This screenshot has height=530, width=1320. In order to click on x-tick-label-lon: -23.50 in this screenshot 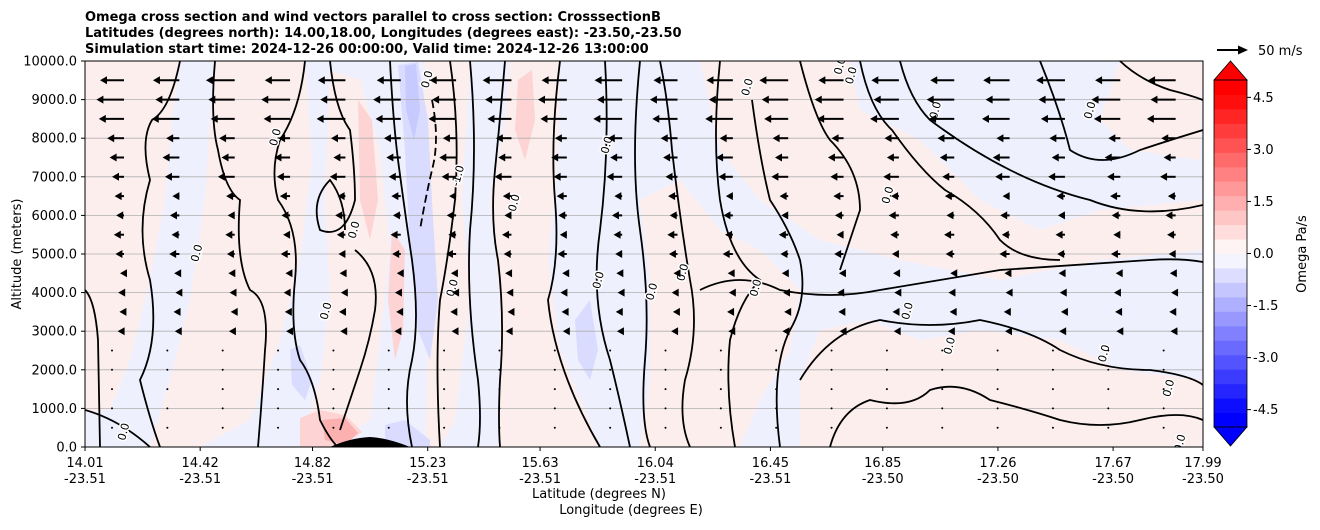, I will do `click(998, 479)`.